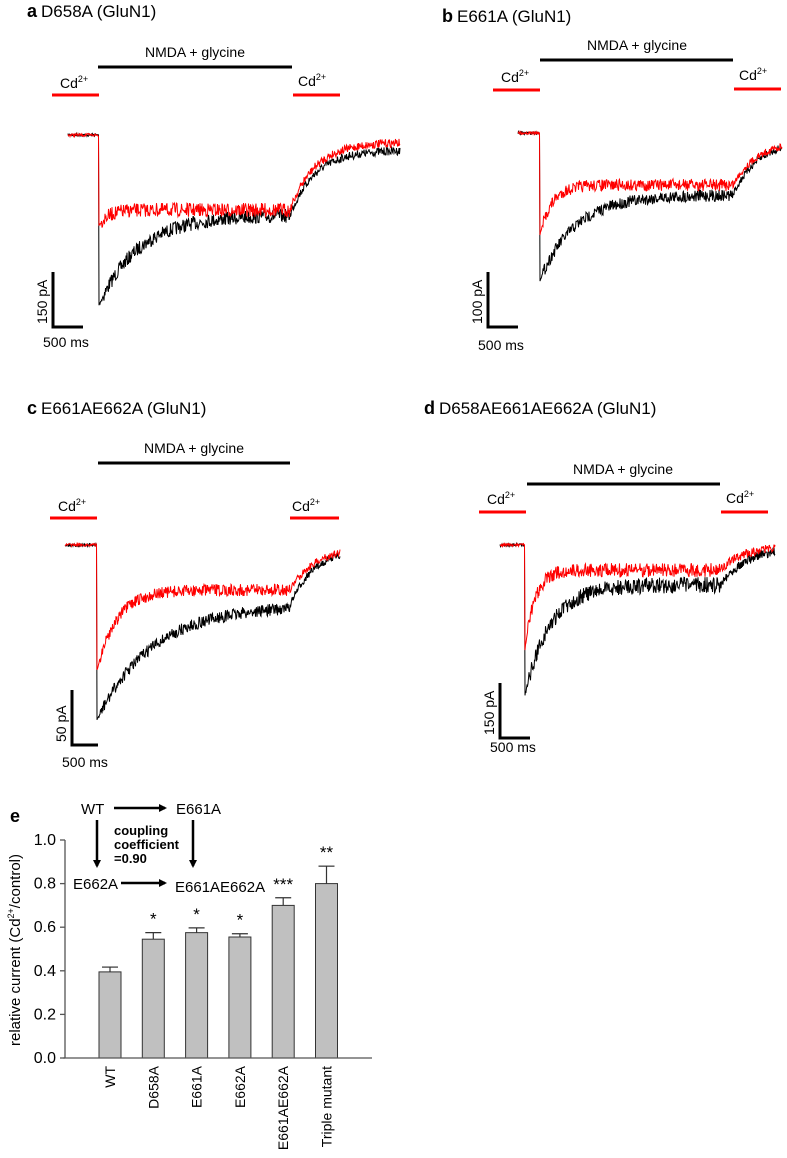  What do you see at coordinates (283, 884) in the screenshot?
I see `significance-label: ***` at bounding box center [283, 884].